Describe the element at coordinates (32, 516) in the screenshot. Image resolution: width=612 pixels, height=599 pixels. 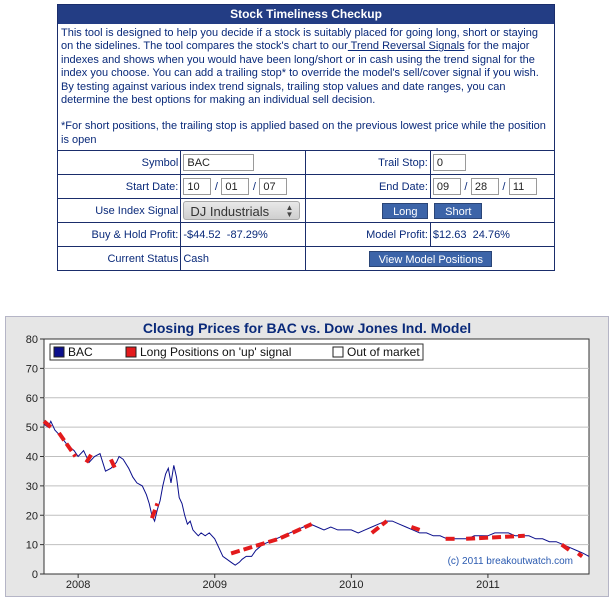
I see `y-tick-label: 20` at that location.